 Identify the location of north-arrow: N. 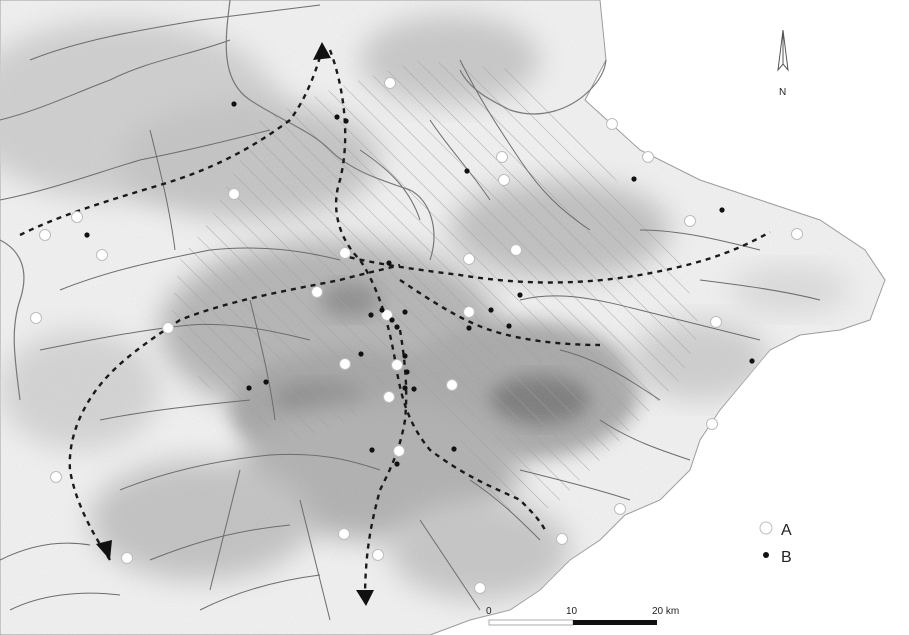
(783, 63).